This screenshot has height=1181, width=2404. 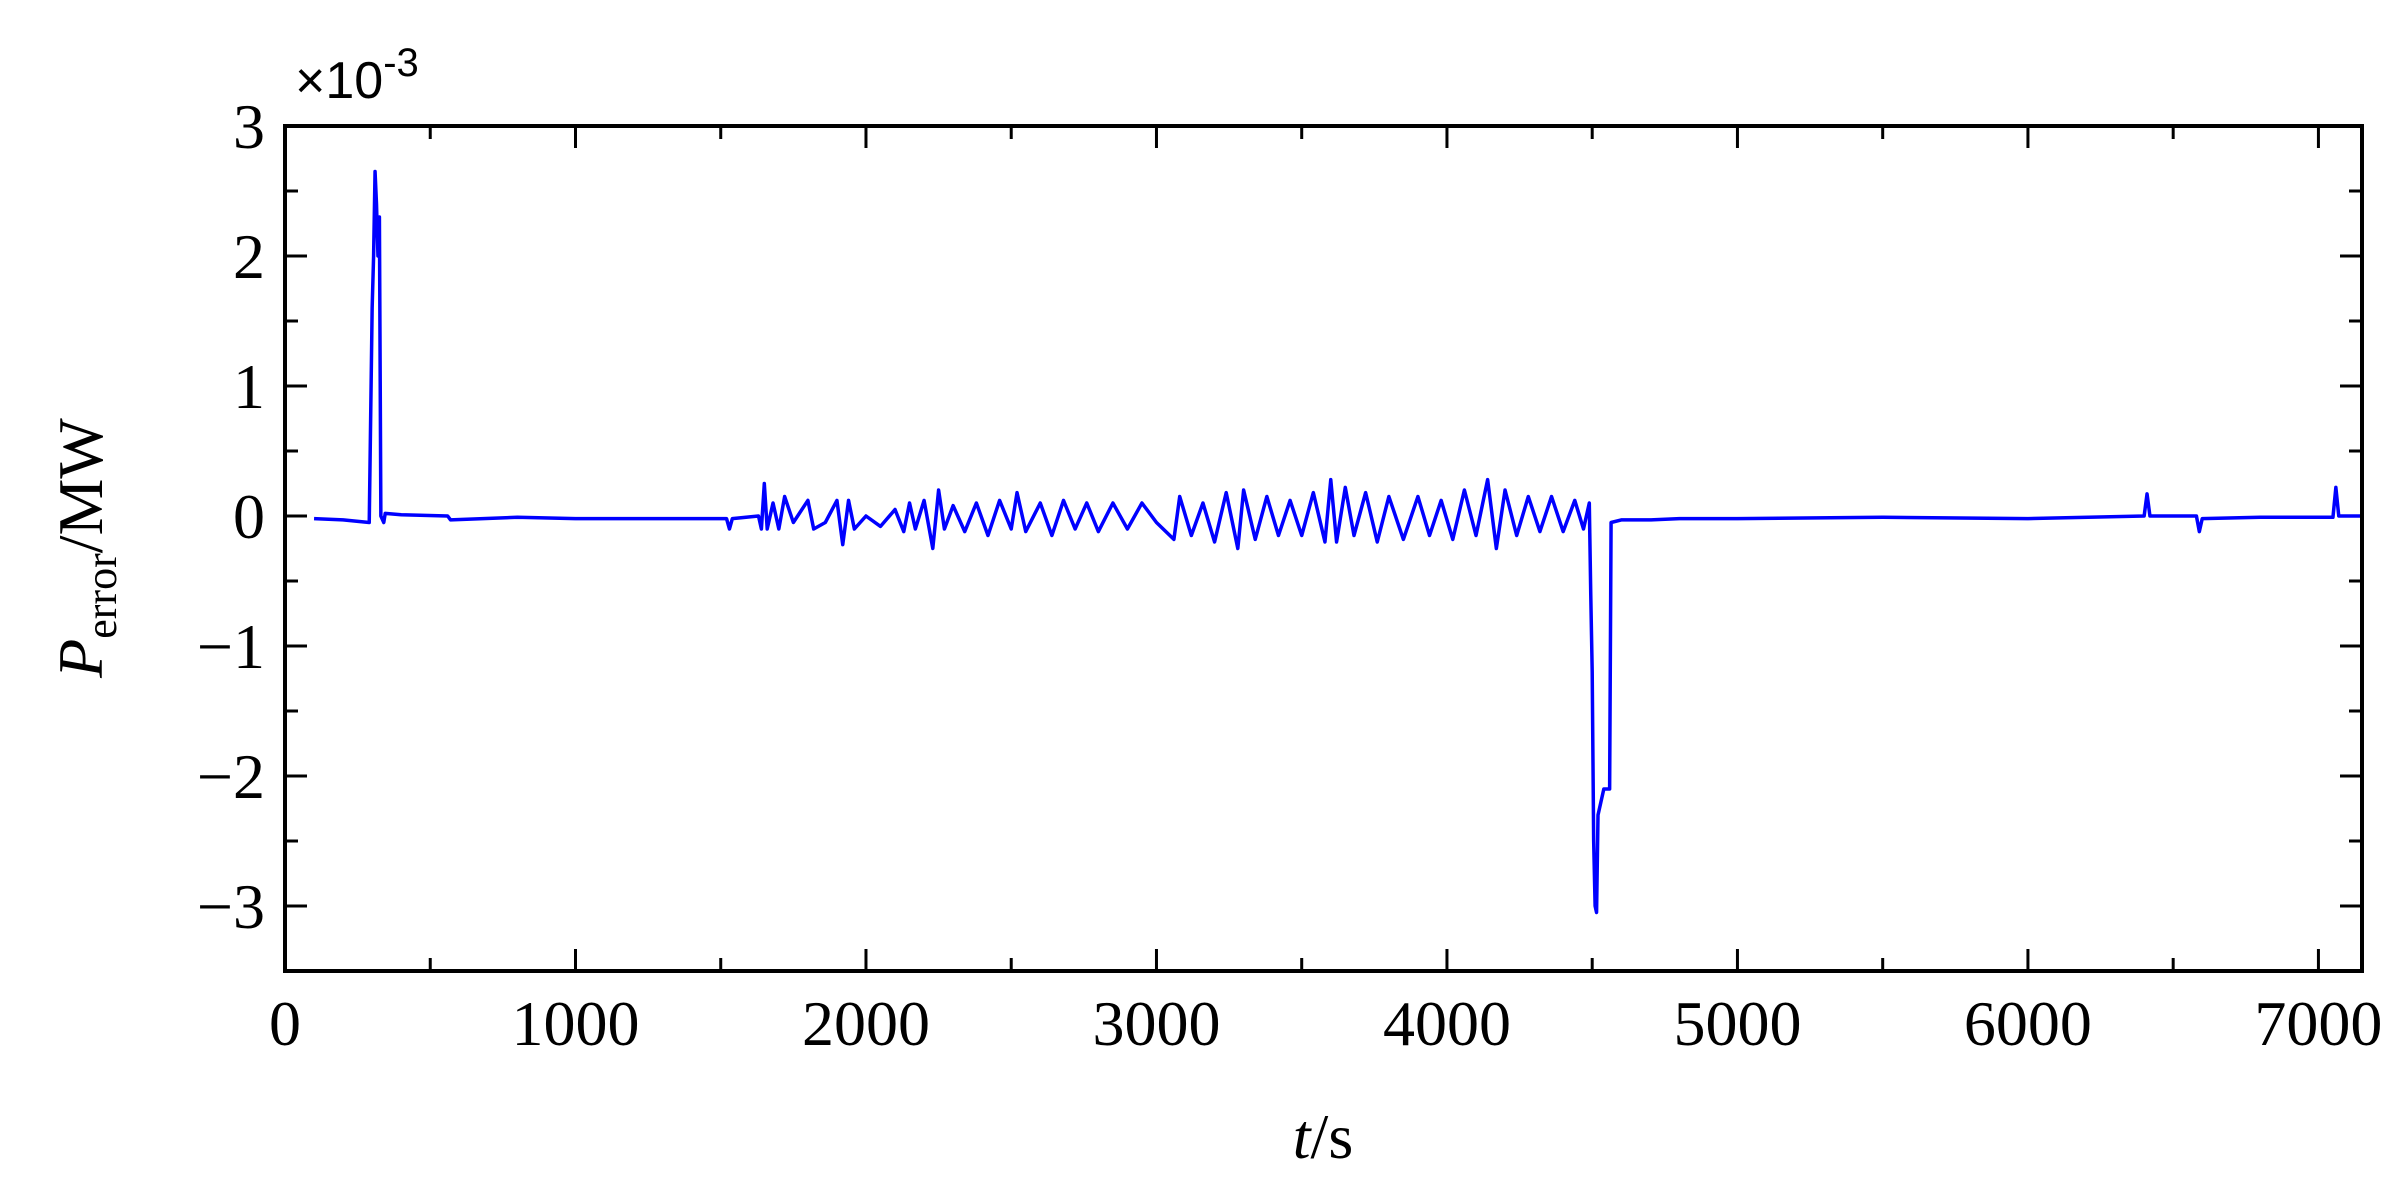 What do you see at coordinates (231, 776) in the screenshot?
I see `y-tick-label: −2` at bounding box center [231, 776].